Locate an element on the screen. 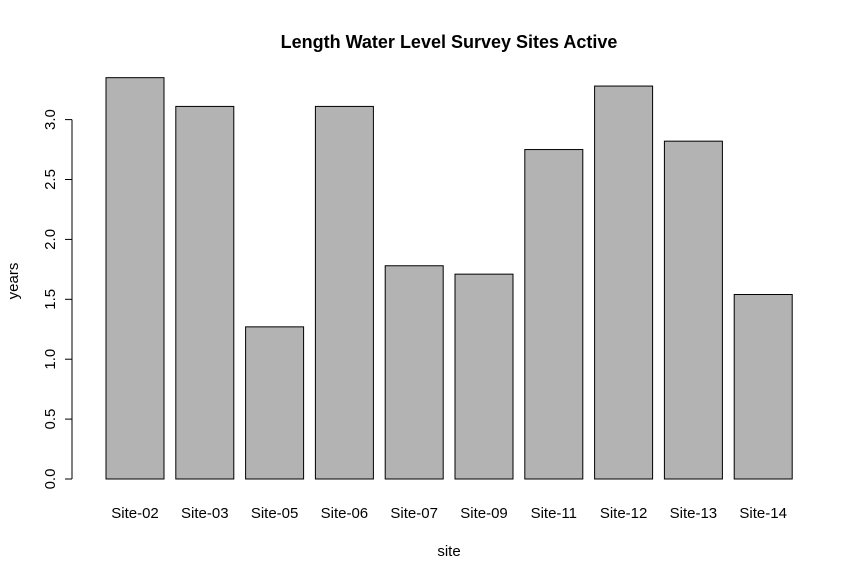 The width and height of the screenshot is (860, 581). y-tick-label: 3.0 is located at coordinates (50, 119).